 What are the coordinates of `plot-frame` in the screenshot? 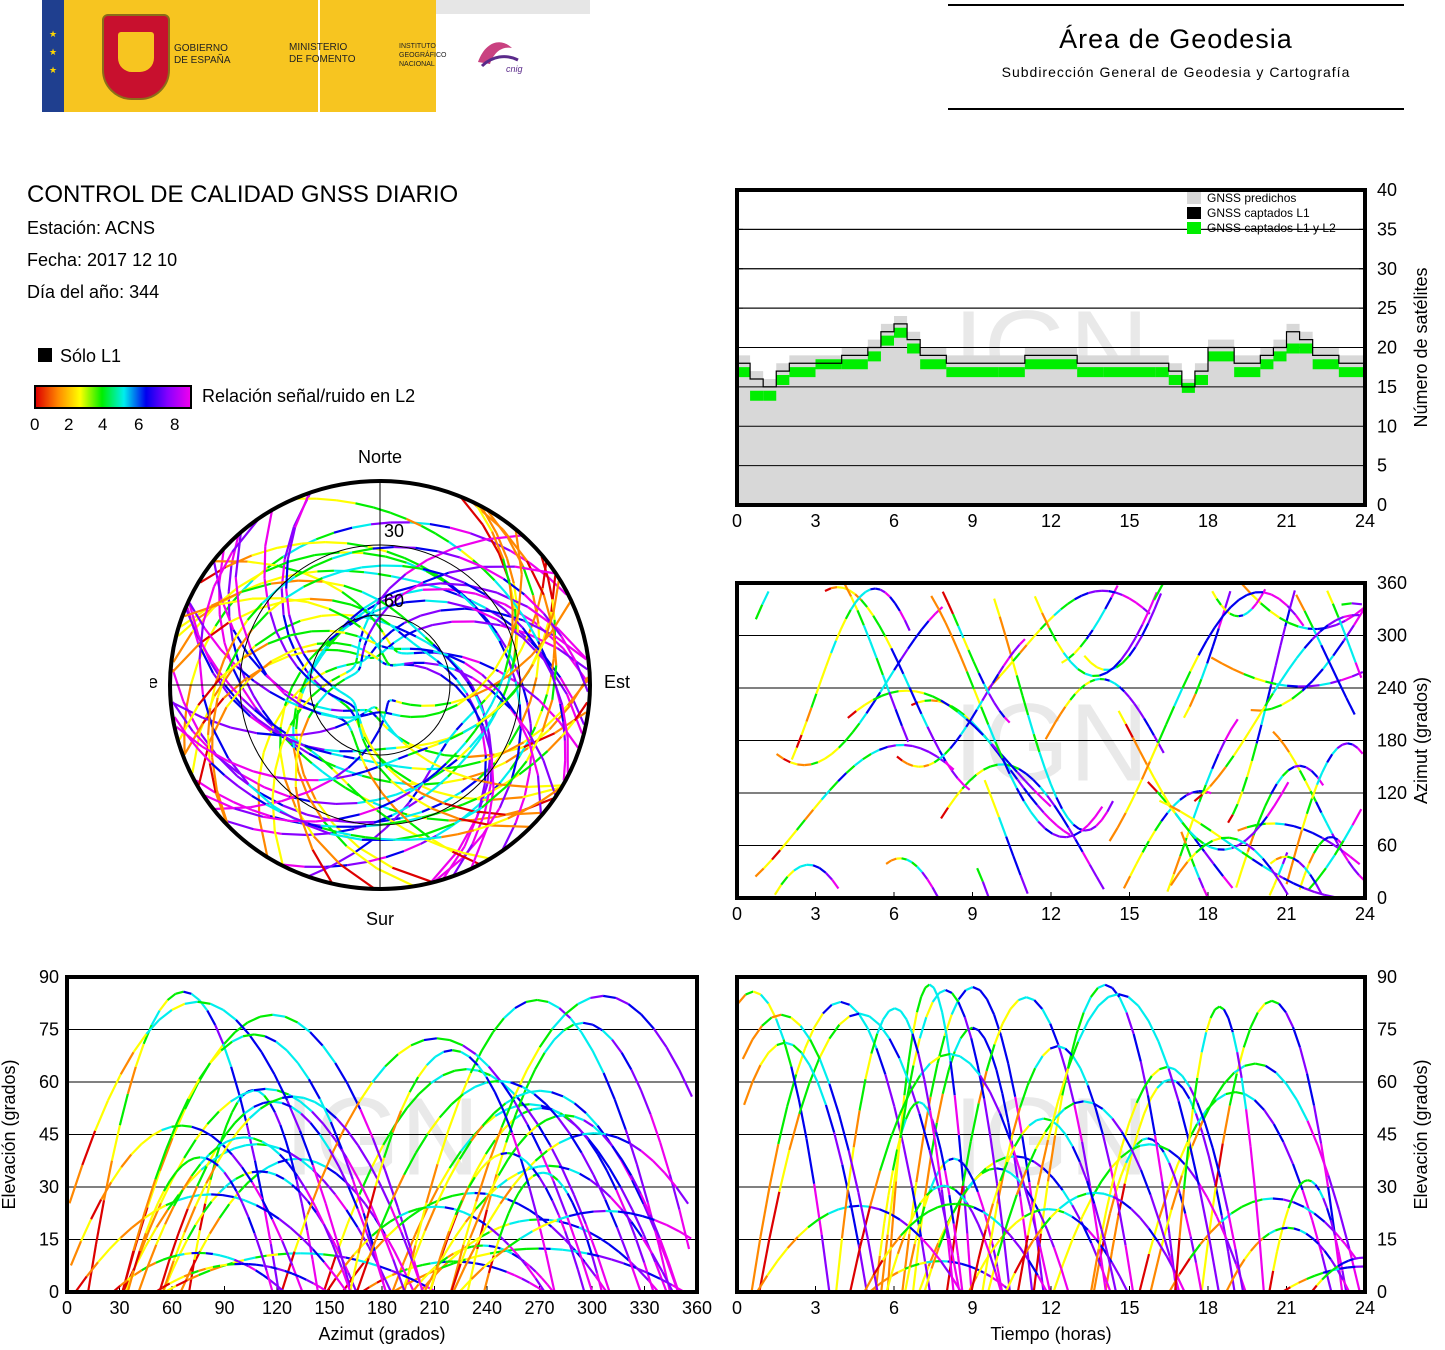 It's located at (1051, 347).